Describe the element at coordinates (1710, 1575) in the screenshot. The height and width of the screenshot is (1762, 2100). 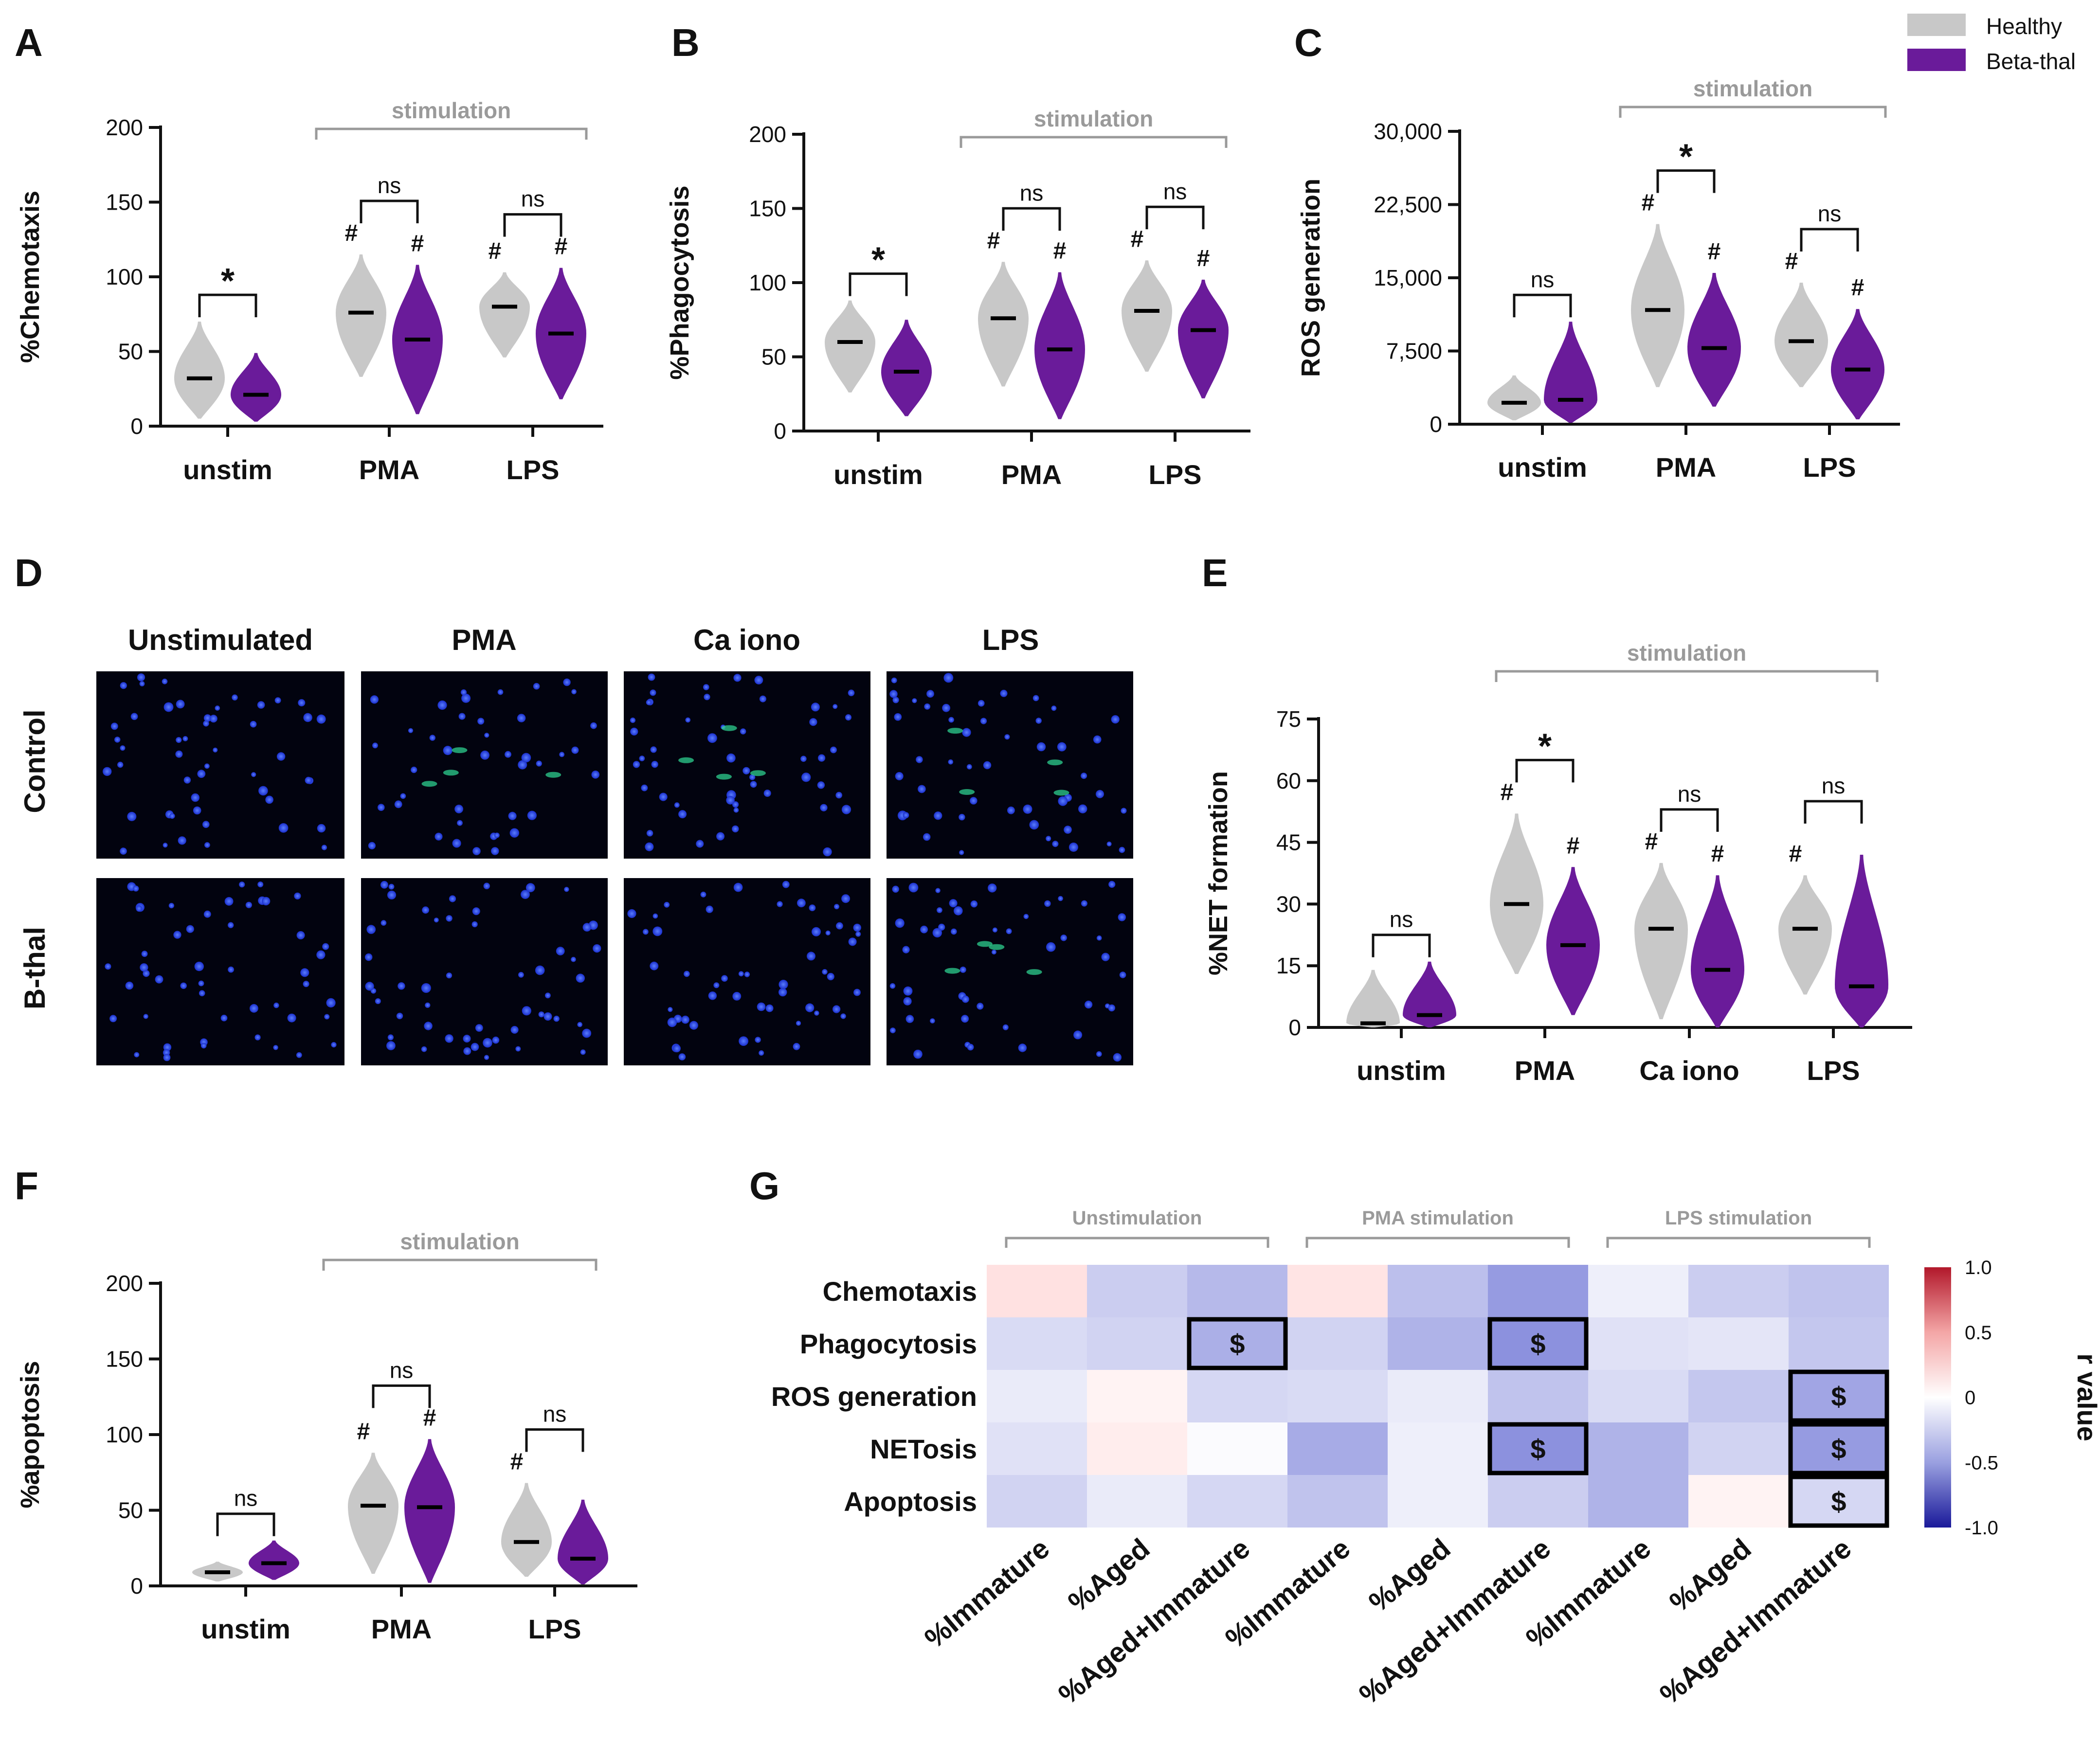
I see `heatmap-col-label-aged: %Aged` at that location.